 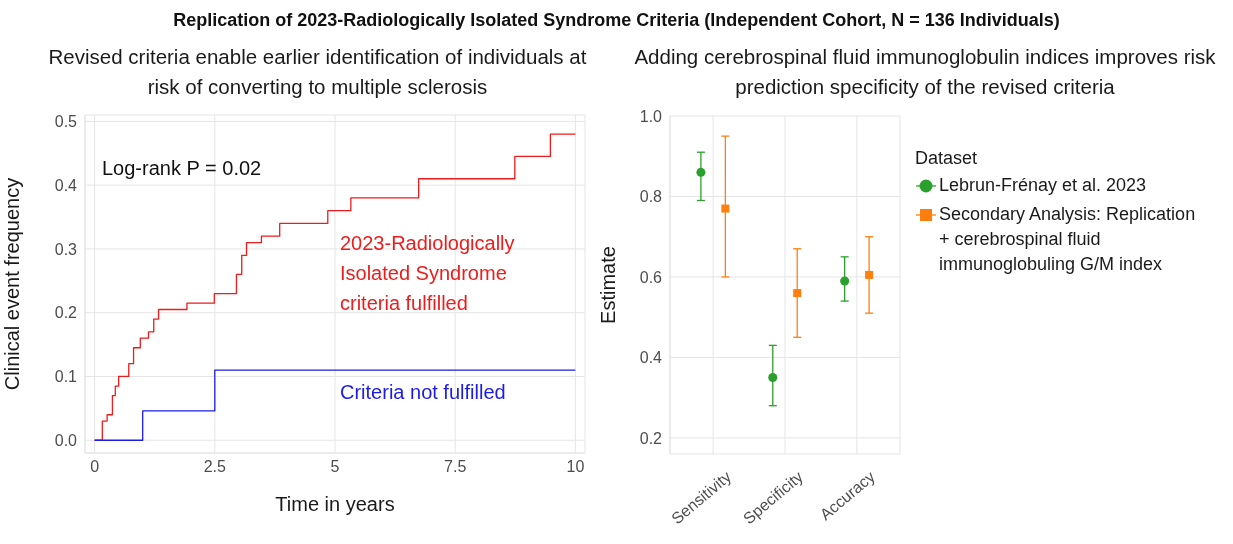 What do you see at coordinates (947, 158) in the screenshot?
I see `legend-title: Dataset` at bounding box center [947, 158].